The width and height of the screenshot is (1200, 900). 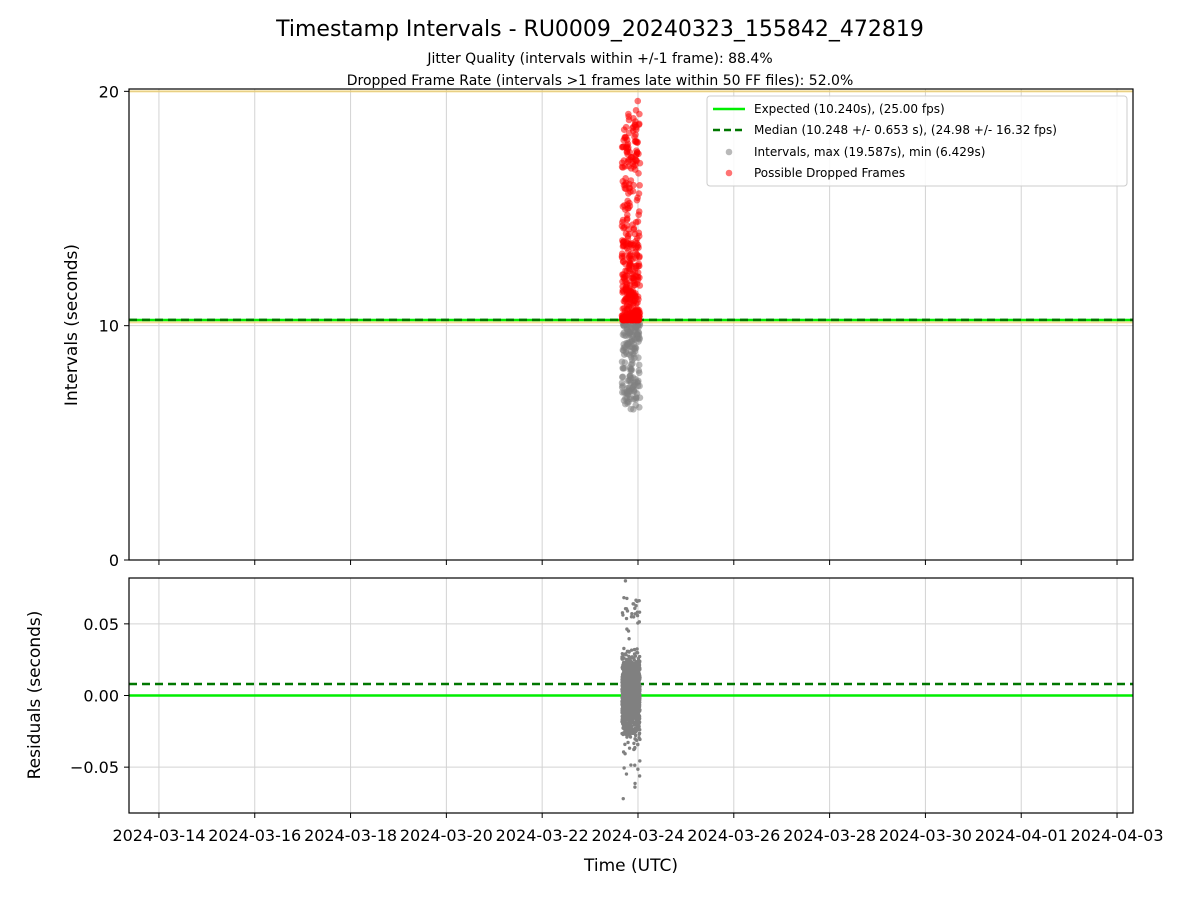 What do you see at coordinates (99, 696) in the screenshot?
I see `residuals-y-ticks: 0.05 0.00 −0.05` at bounding box center [99, 696].